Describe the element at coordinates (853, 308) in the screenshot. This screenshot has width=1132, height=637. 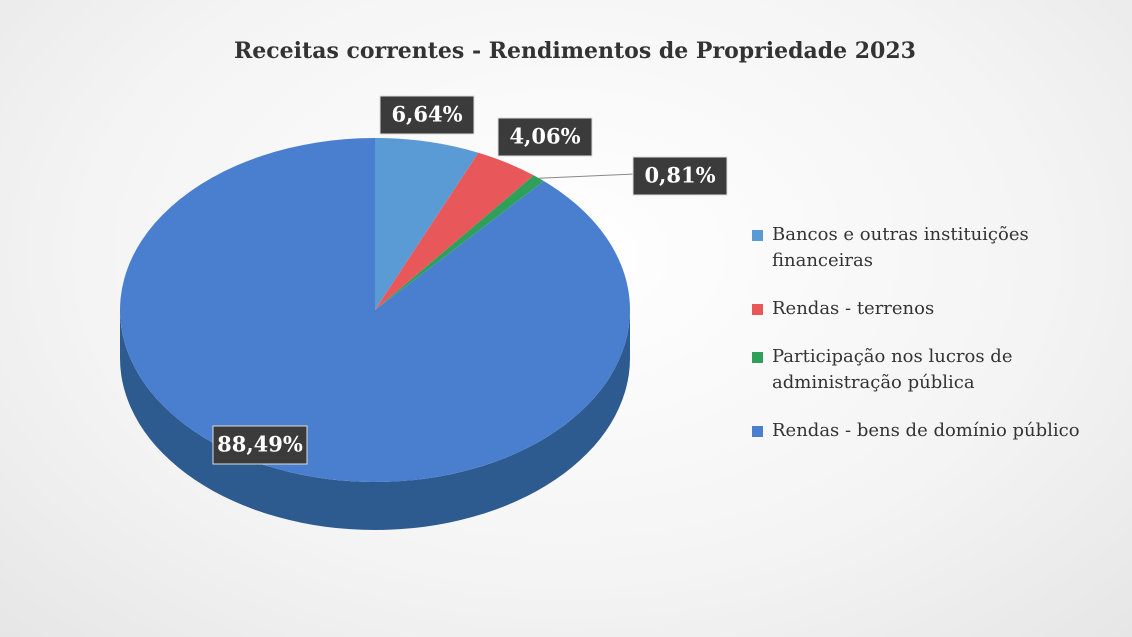
I see `legend-label: Rendas - terrenos` at that location.